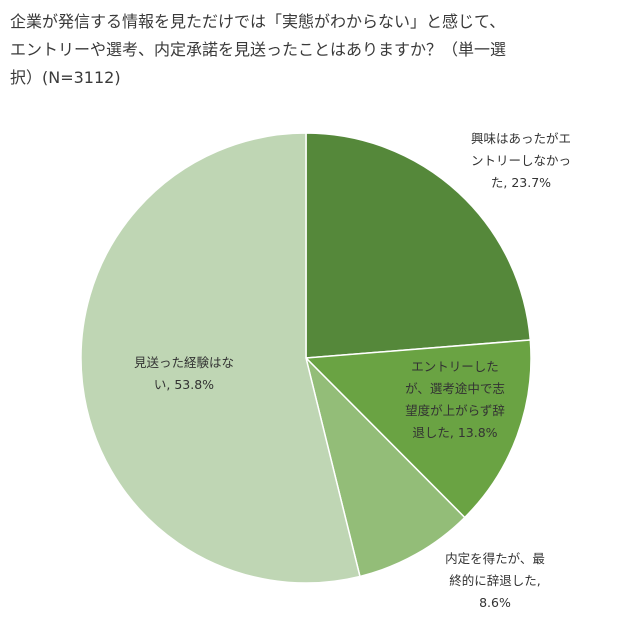 This screenshot has height=641, width=617. Describe the element at coordinates (258, 49) in the screenshot. I see `chart-title-line-2: エントリーや選考、内定承諾を見送ったことはありますか？（単一選` at that location.